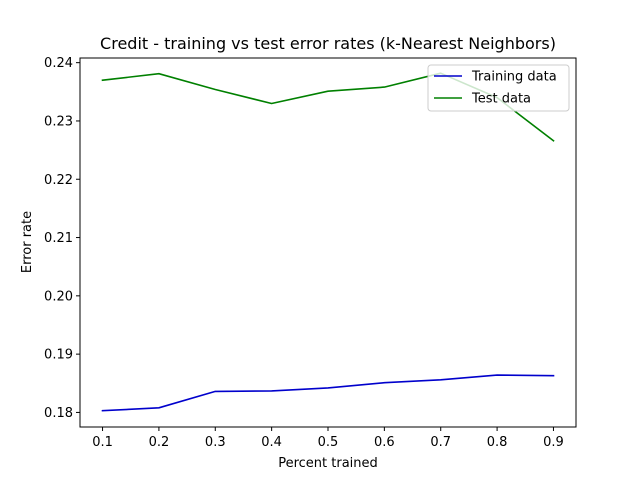 The width and height of the screenshot is (640, 480). I want to click on legend-label-training-data: Training data, so click(514, 77).